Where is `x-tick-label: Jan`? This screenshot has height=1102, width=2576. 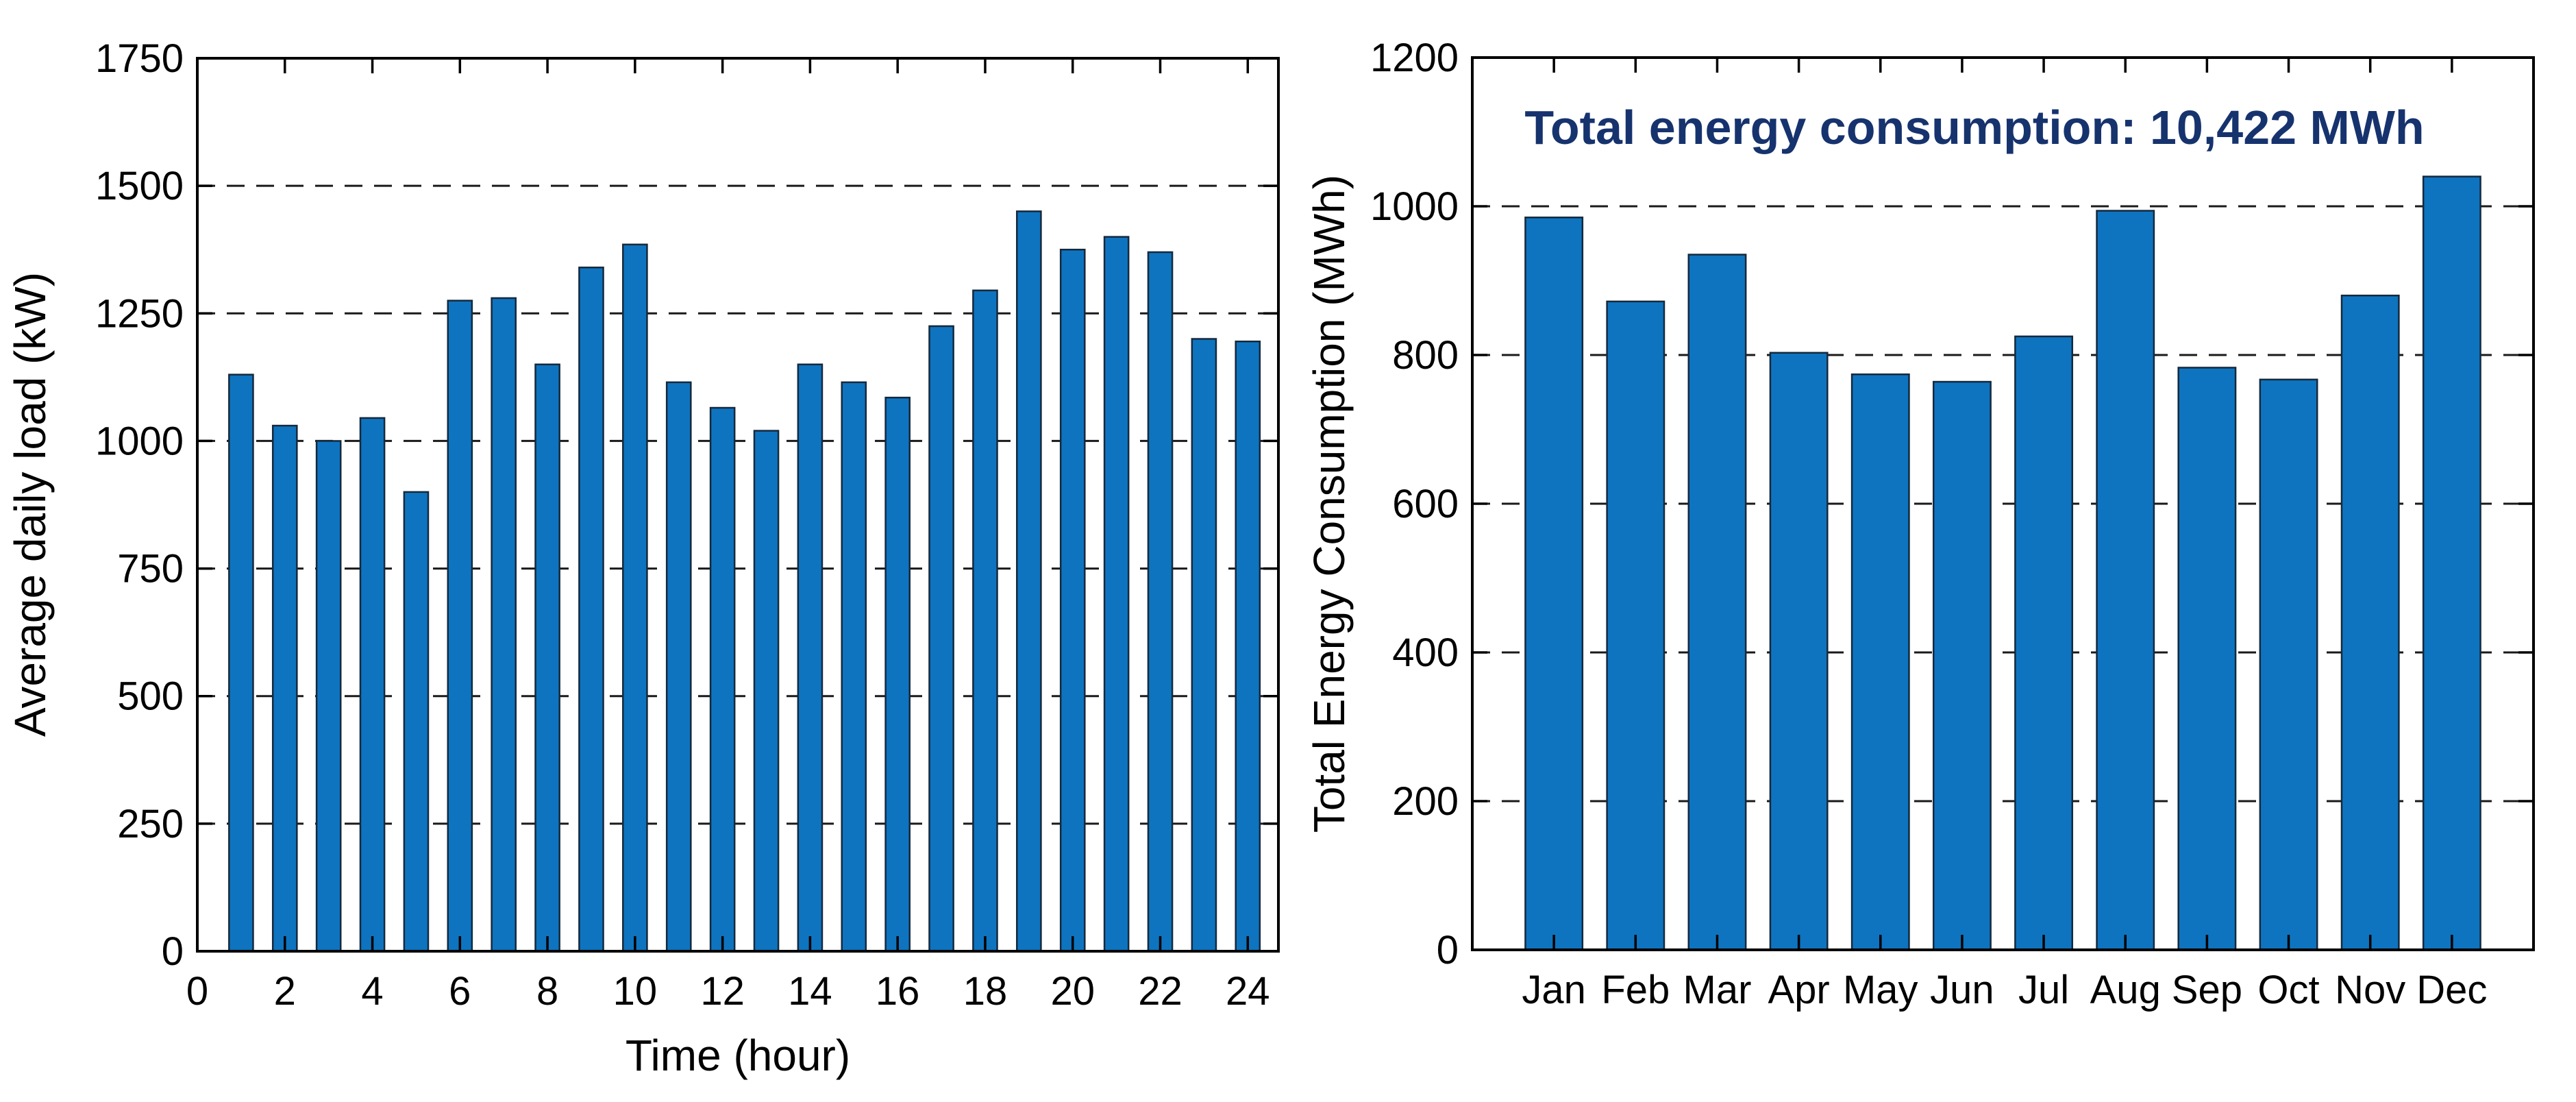
x-tick-label: Jan is located at coordinates (1554, 990).